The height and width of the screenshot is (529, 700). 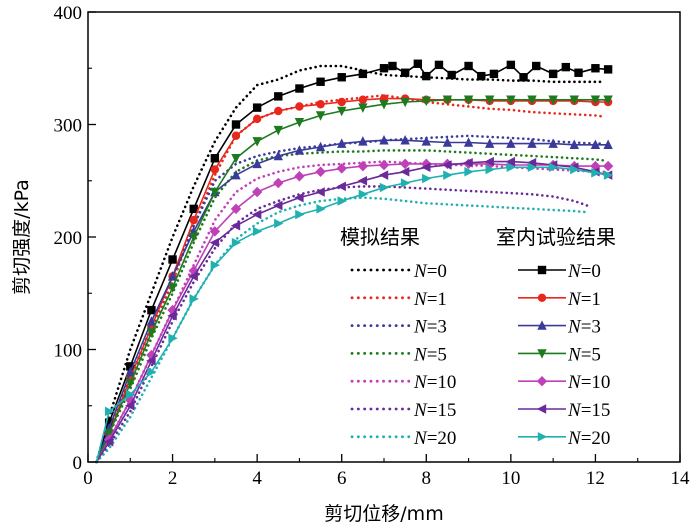 I want to click on legend-sim-label: N=1, so click(x=430, y=299).